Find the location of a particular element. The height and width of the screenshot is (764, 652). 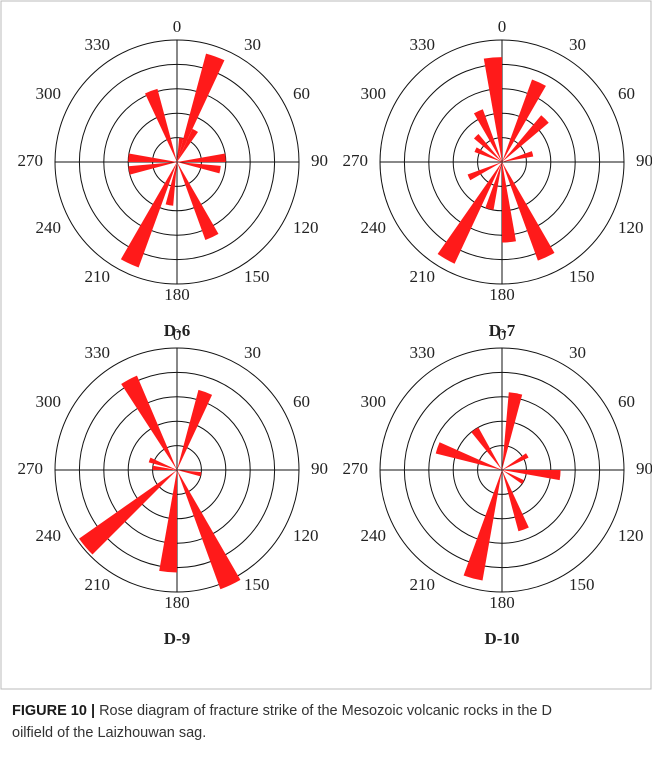

chart-title: D-7 is located at coordinates (502, 330).